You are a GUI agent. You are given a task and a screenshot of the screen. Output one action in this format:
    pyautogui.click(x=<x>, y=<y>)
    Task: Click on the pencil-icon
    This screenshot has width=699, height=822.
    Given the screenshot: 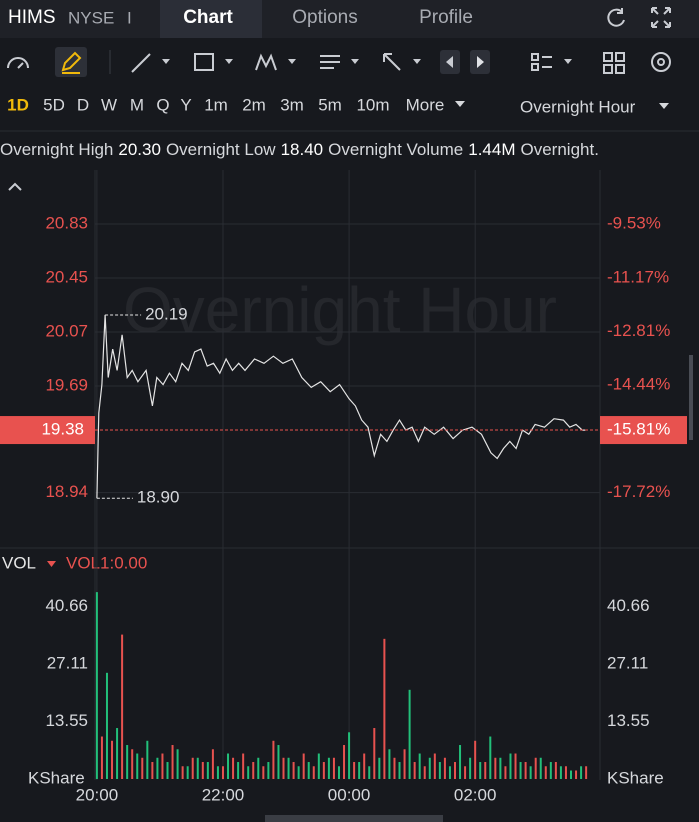 What is the action you would take?
    pyautogui.click(x=71, y=62)
    